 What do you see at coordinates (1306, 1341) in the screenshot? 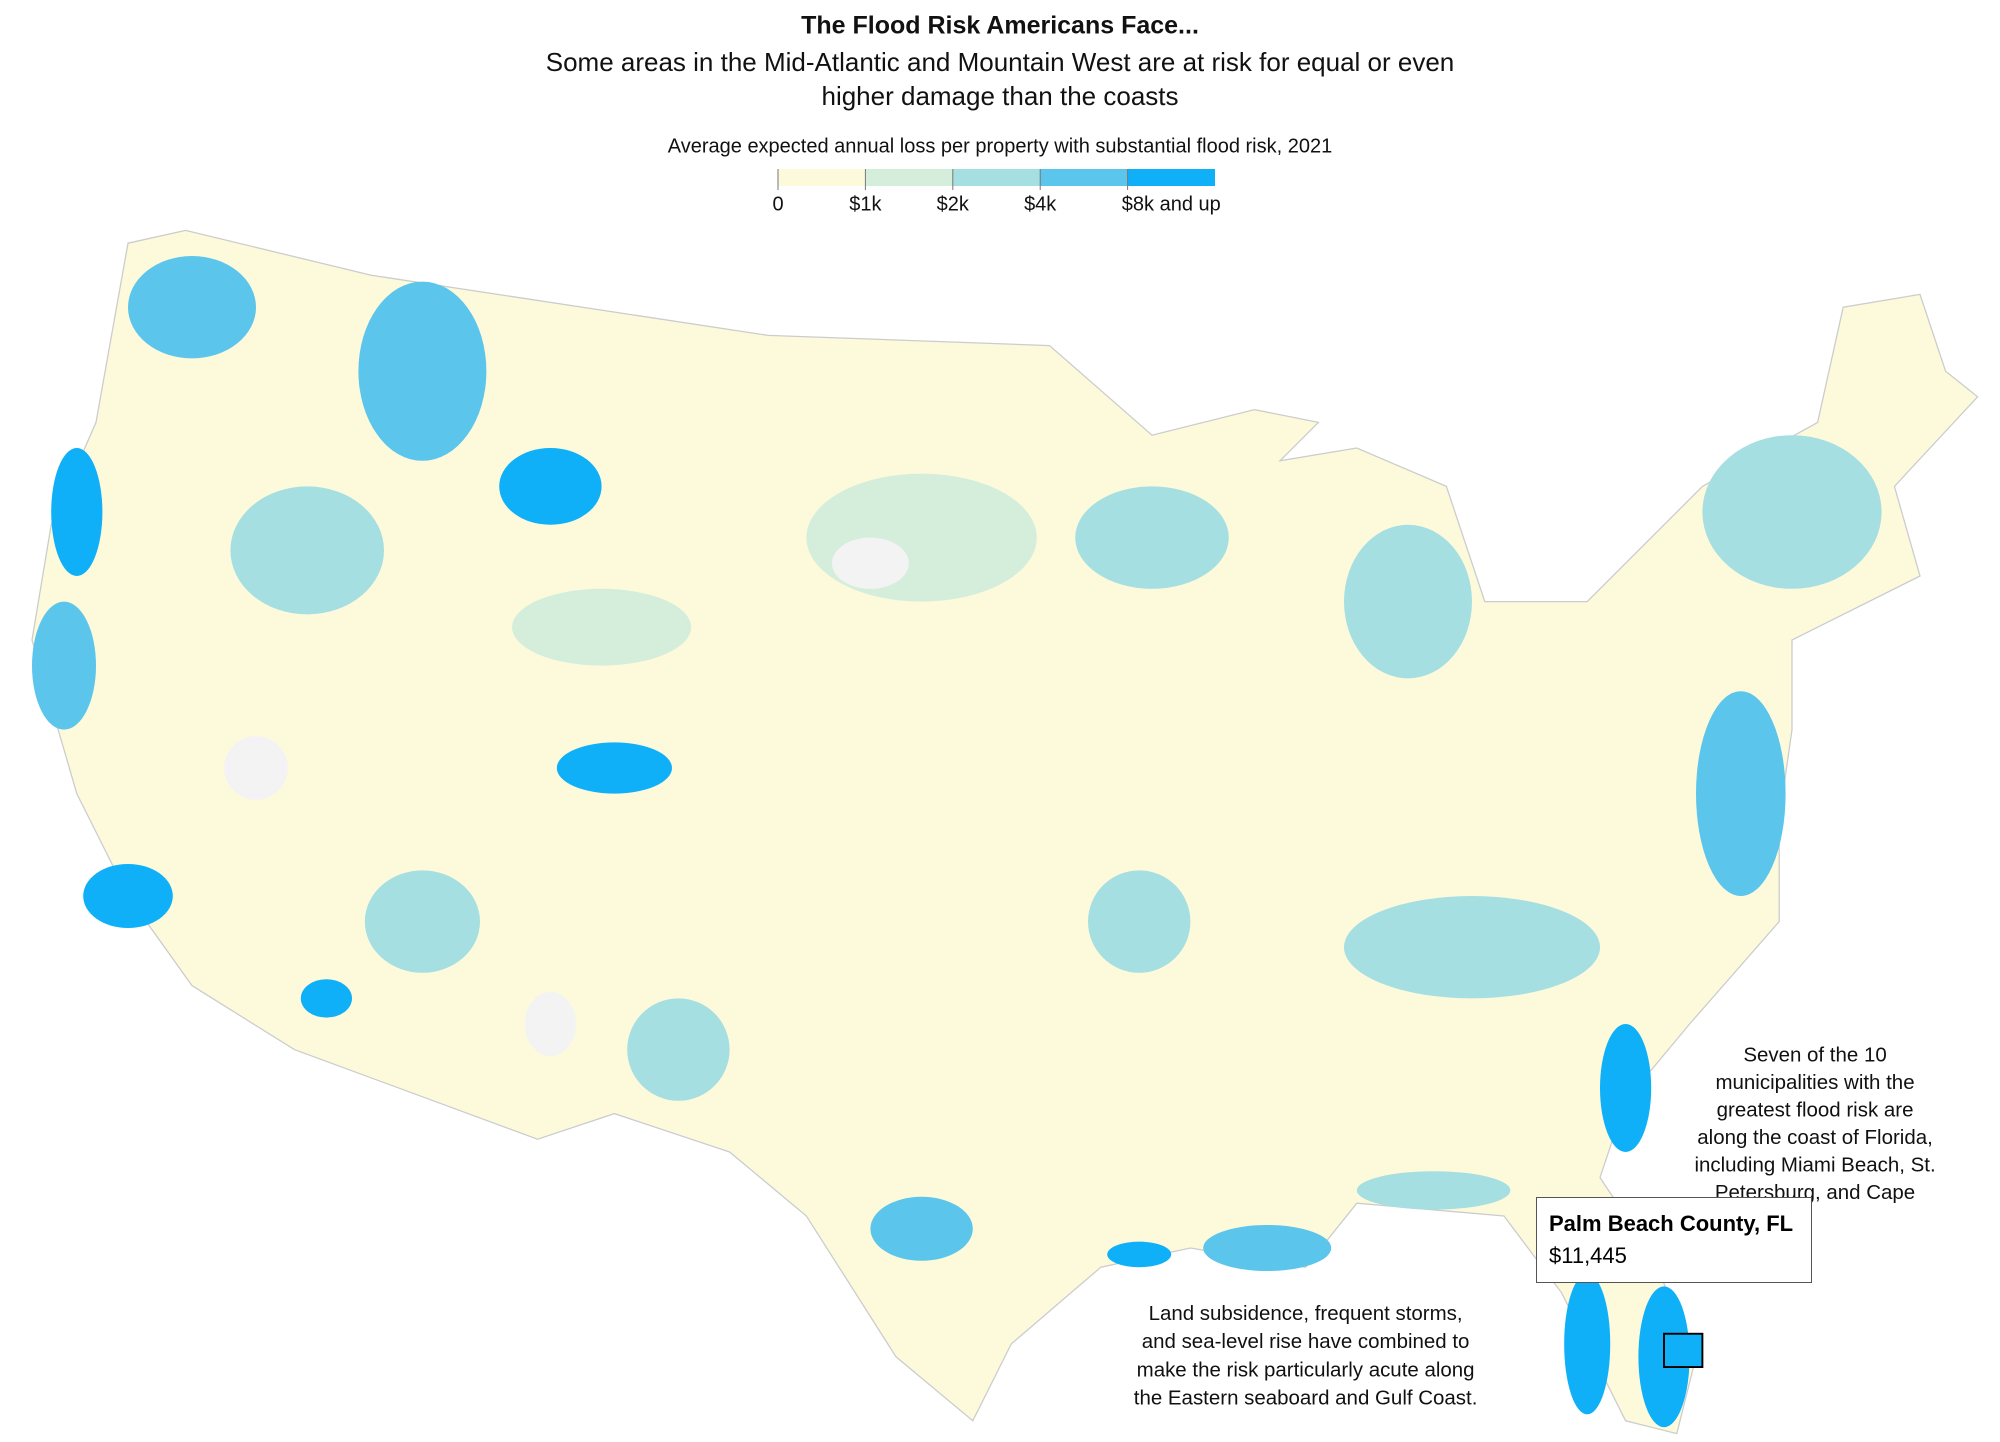
I see `annotation-line: and sea-level rise have combined to` at bounding box center [1306, 1341].